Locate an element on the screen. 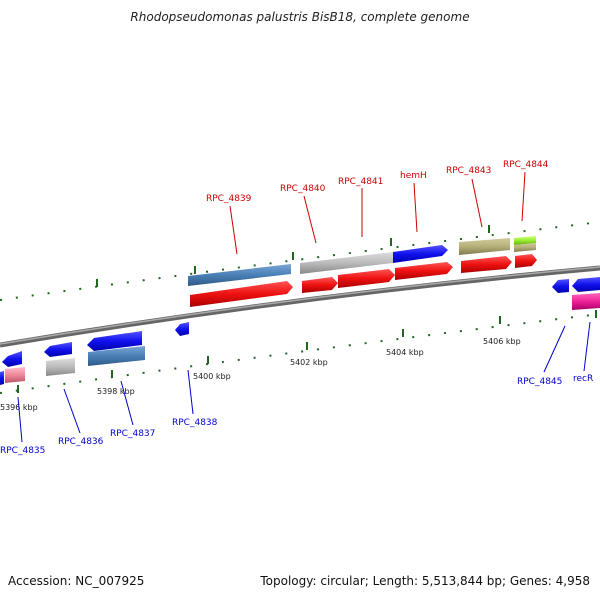  tick-label-5406: 5406 kbp is located at coordinates (502, 341).